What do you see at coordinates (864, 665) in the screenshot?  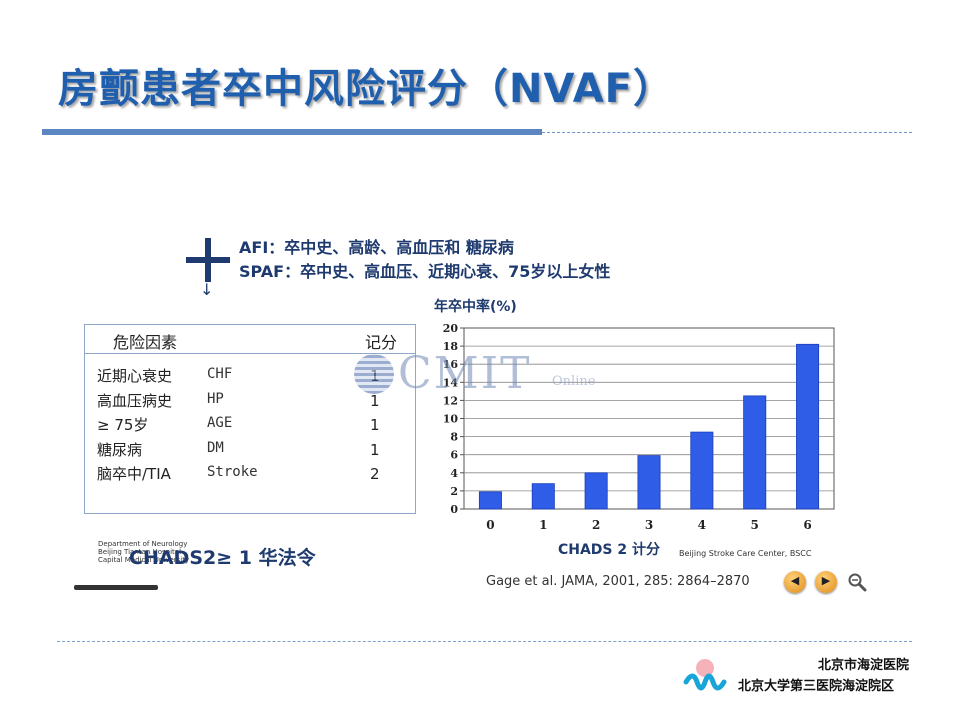 I see `hospital-name-primary: 北京市海淀医院` at bounding box center [864, 665].